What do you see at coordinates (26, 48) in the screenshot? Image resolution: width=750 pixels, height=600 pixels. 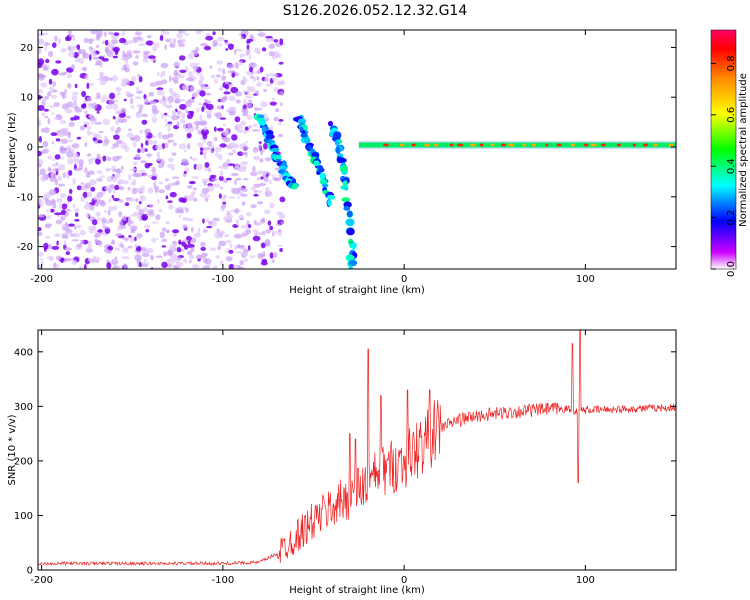 I see `y-tick-label: 20` at bounding box center [26, 48].